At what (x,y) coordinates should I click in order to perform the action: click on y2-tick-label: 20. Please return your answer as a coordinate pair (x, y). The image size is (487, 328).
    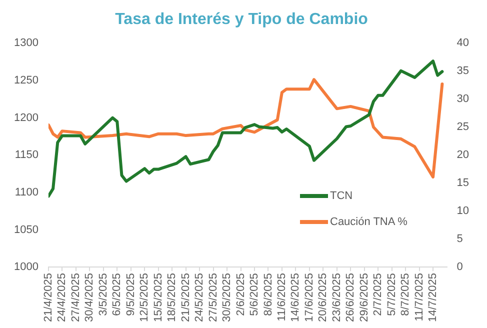
    Looking at the image, I should click on (463, 155).